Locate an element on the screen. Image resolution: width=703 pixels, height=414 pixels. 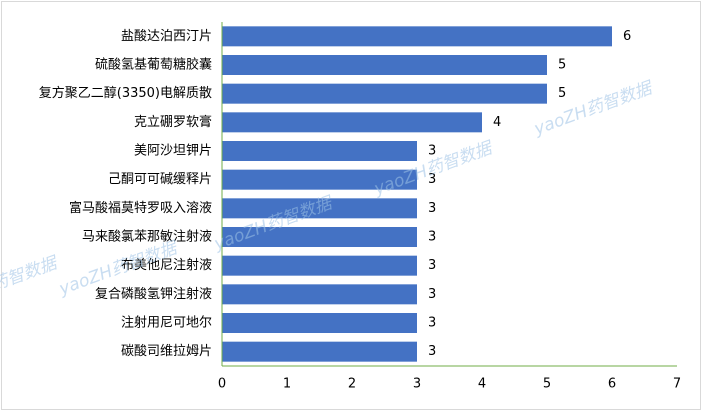
y-tick-label: 布美他尼注射液 is located at coordinates (166, 265).